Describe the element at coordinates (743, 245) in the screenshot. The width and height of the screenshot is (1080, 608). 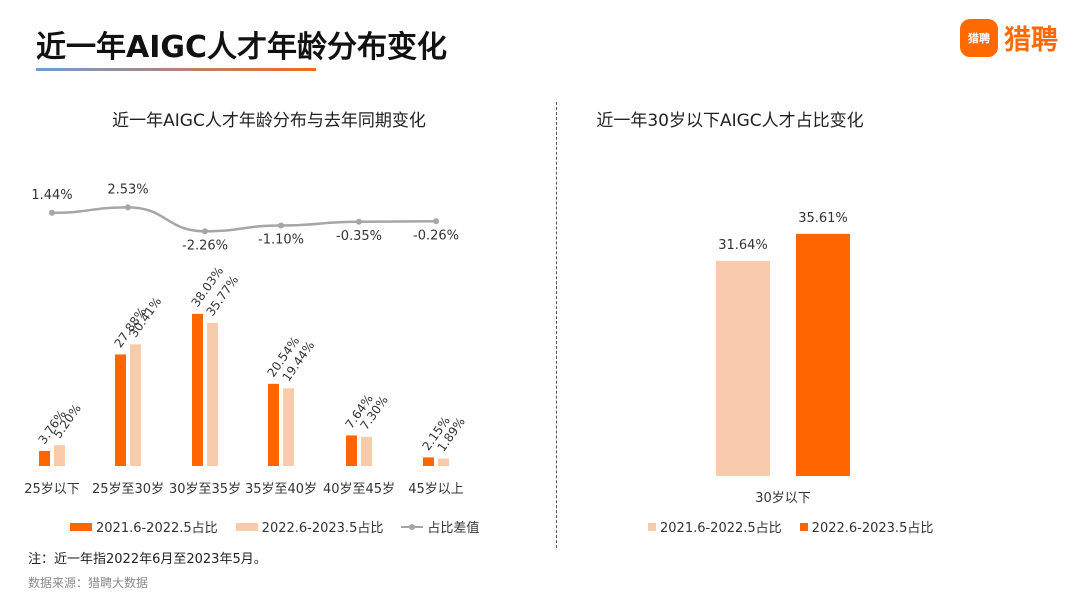
I see `bar-value-label: 31.64%` at that location.